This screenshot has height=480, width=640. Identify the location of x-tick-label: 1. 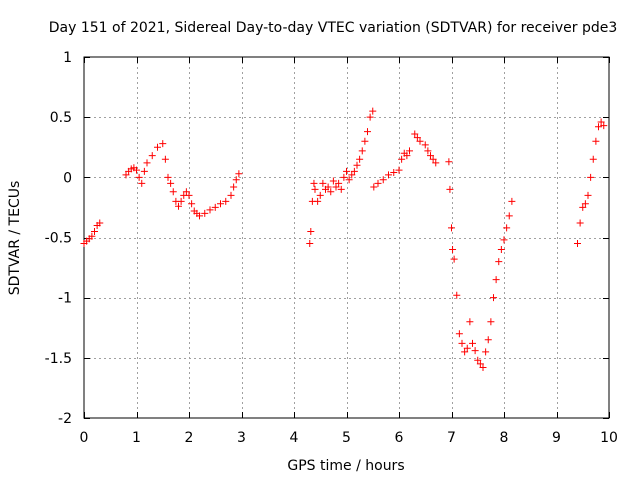
(136, 438).